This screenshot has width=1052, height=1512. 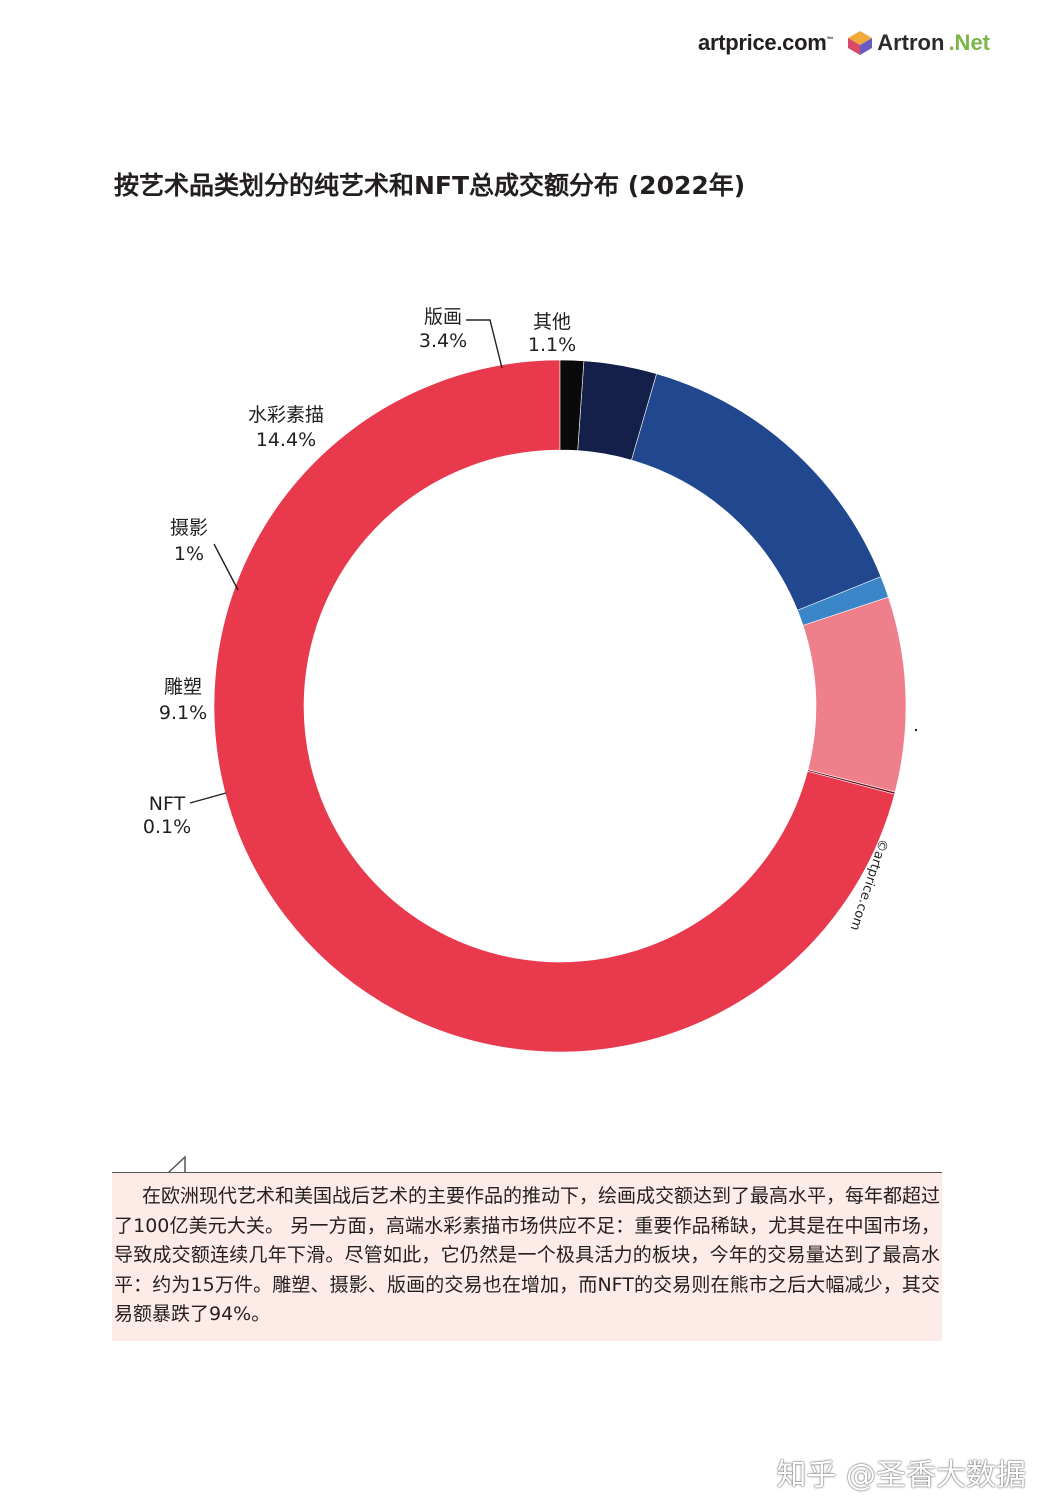 What do you see at coordinates (167, 804) in the screenshot?
I see `slice-label-name-2: NFT` at bounding box center [167, 804].